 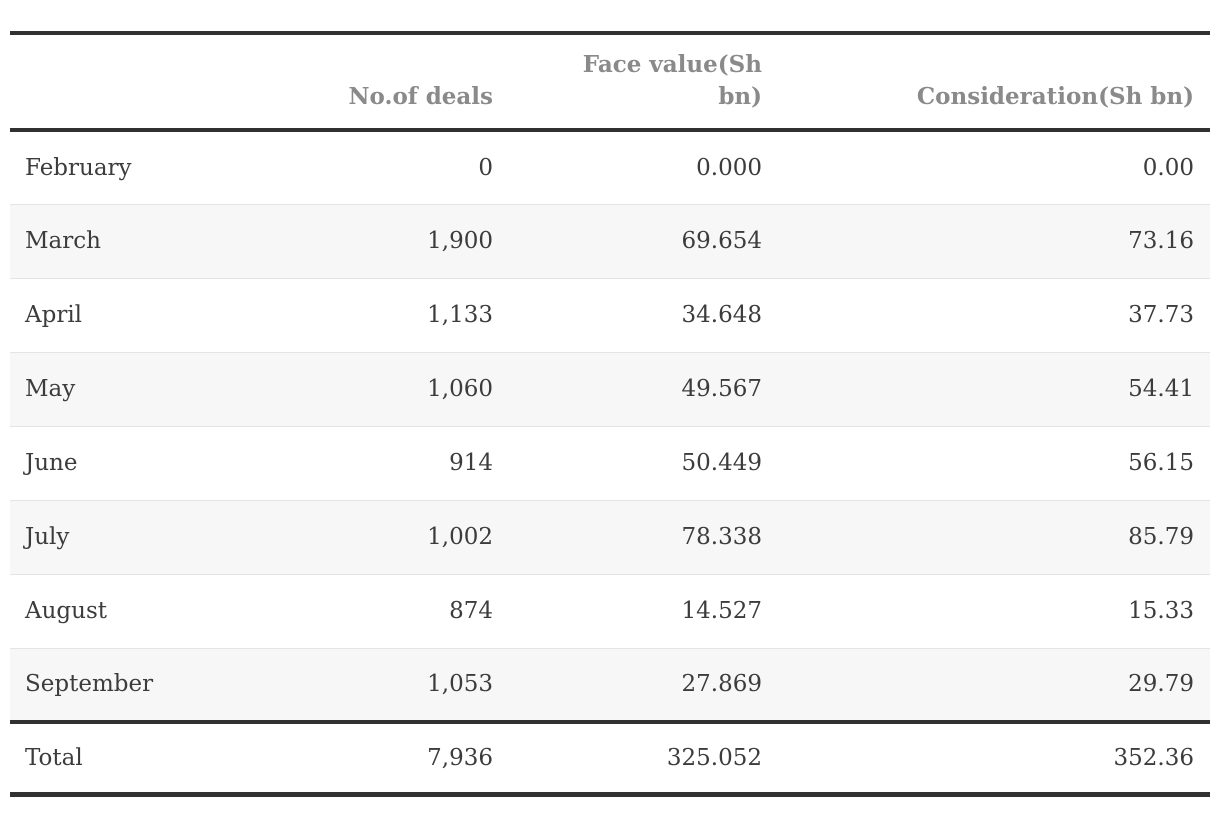 What do you see at coordinates (1161, 684) in the screenshot?
I see `consideration-cell: 29.79` at bounding box center [1161, 684].